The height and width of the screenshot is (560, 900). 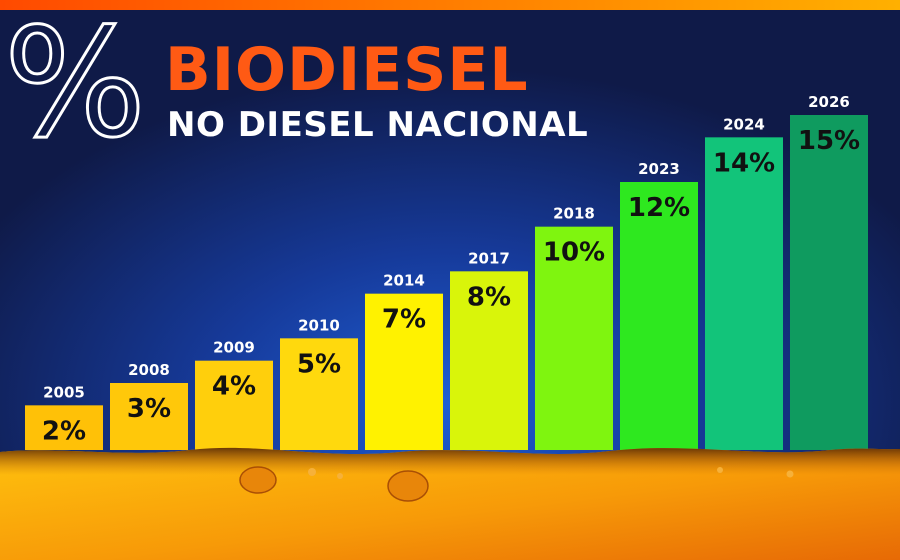 I want to click on value-label: 7%, so click(x=404, y=320).